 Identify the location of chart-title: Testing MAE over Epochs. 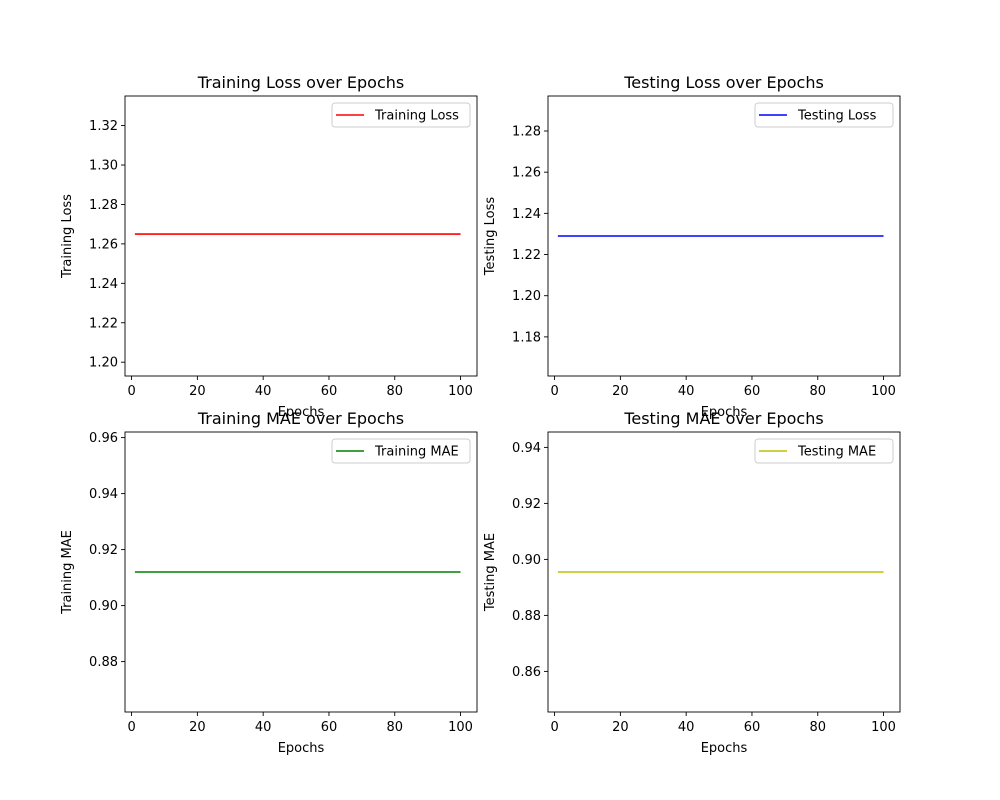
(723, 418).